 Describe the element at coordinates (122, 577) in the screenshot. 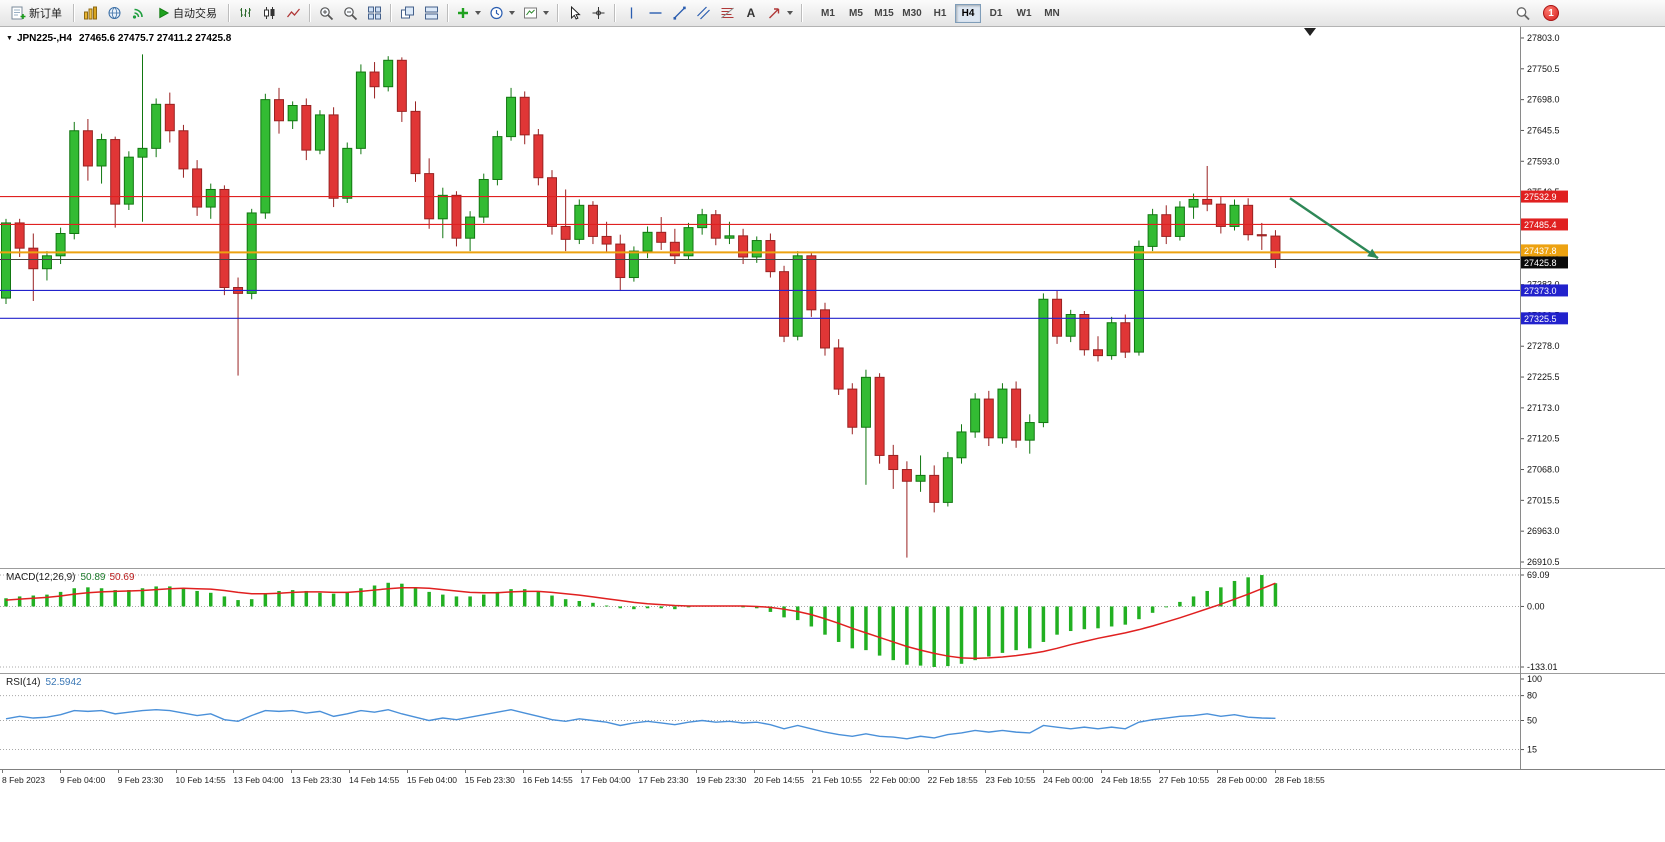

I see `macd-signal-value: 50.69` at that location.